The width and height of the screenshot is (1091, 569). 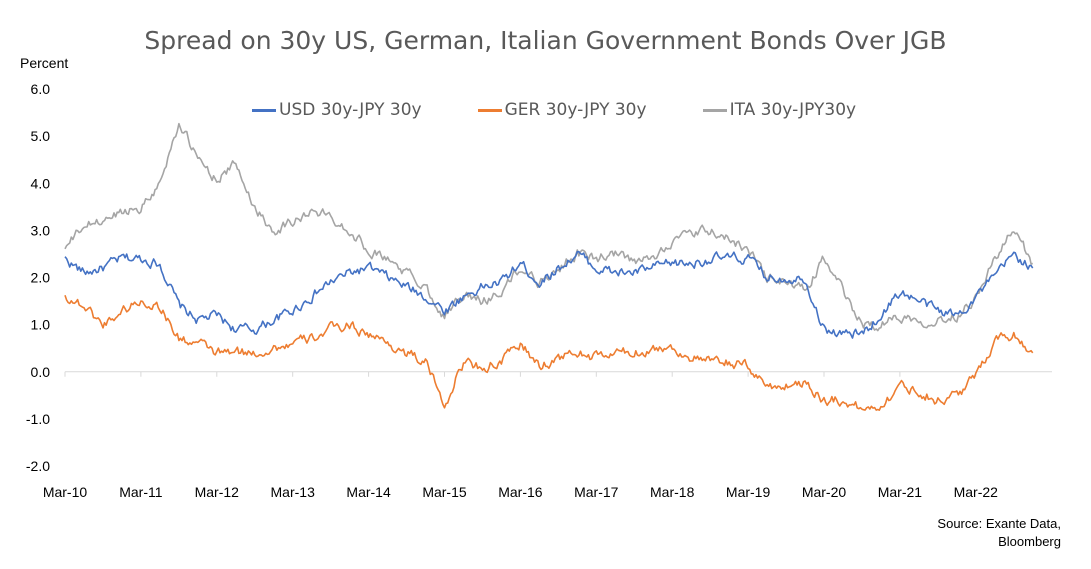 I want to click on x-tick-label: Mar-10, so click(x=65, y=492).